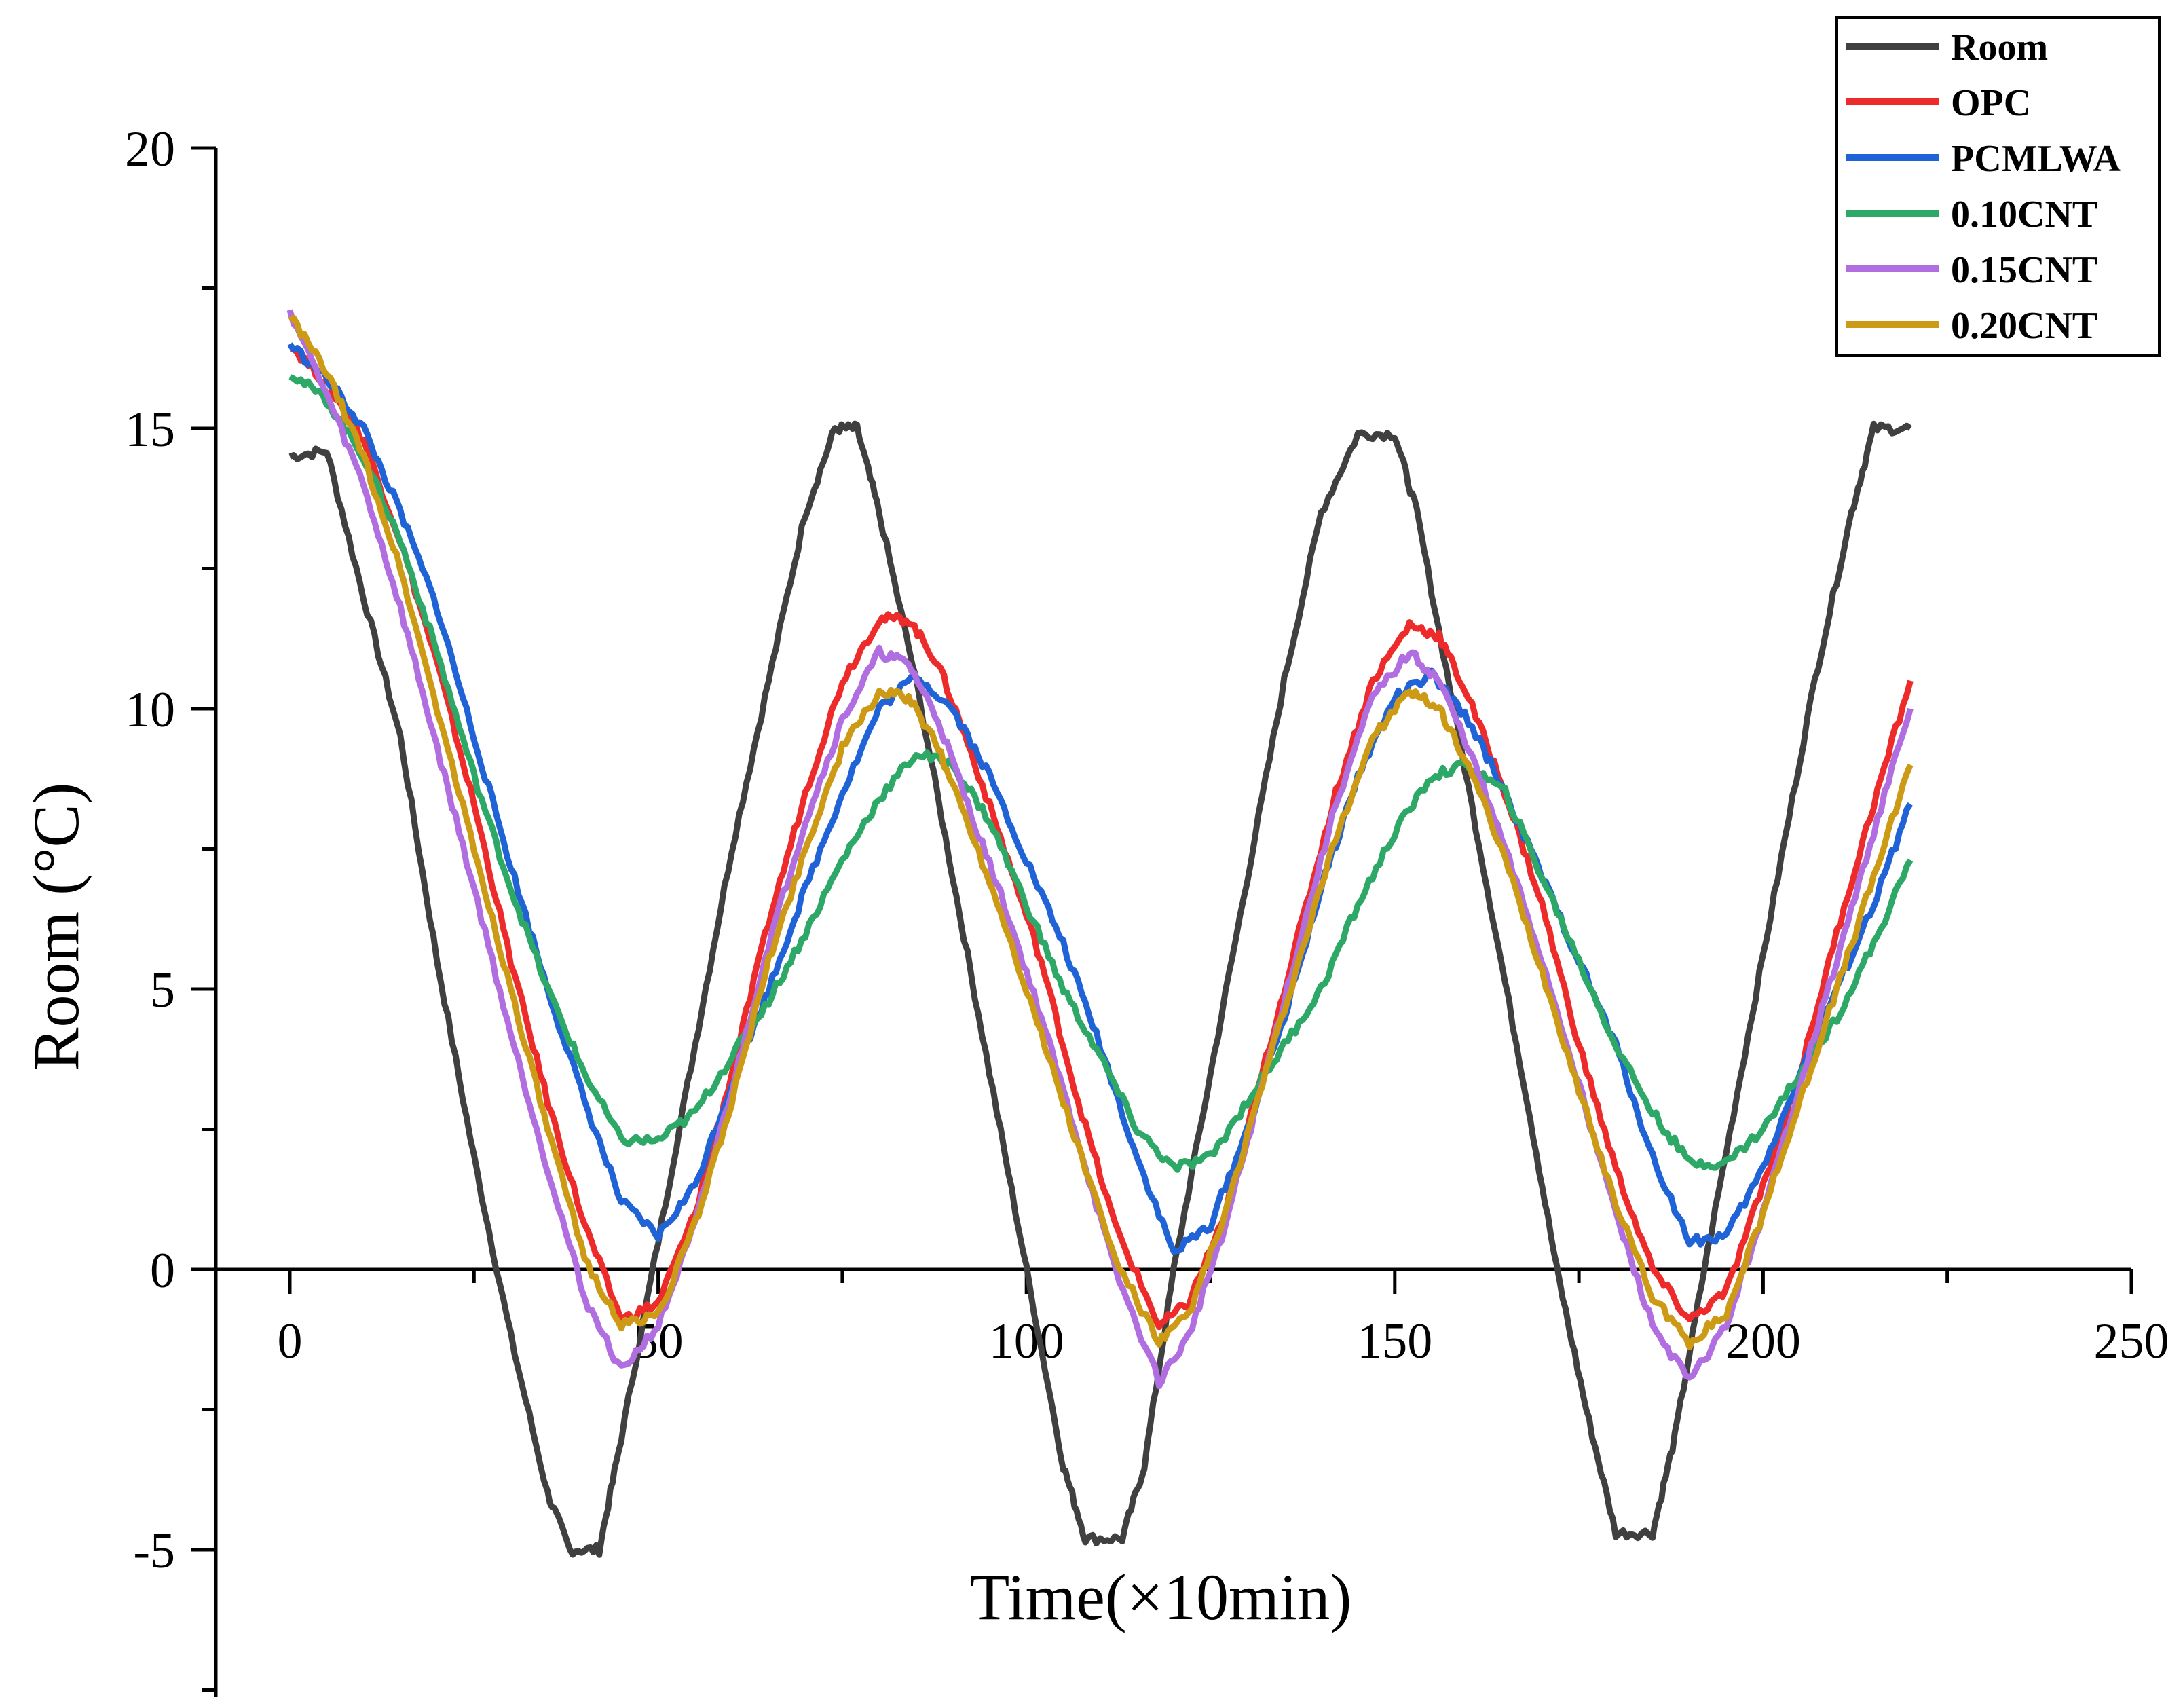 This screenshot has height=1708, width=2183. What do you see at coordinates (1763, 1341) in the screenshot?
I see `x-tick-label: 200` at bounding box center [1763, 1341].